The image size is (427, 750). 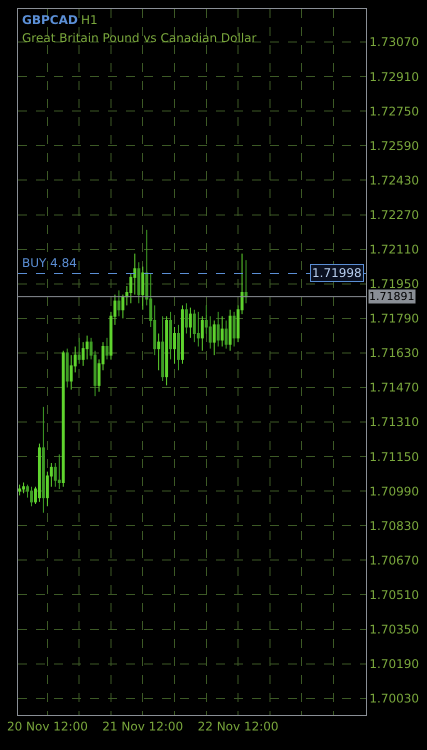 I want to click on y-tick-label: 1.71470, so click(x=394, y=387).